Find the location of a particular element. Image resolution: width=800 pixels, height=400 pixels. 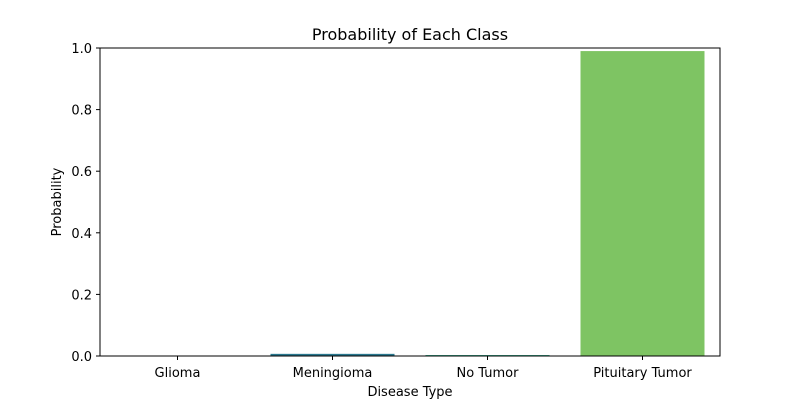

x-tick-label: No Tumor is located at coordinates (488, 373).